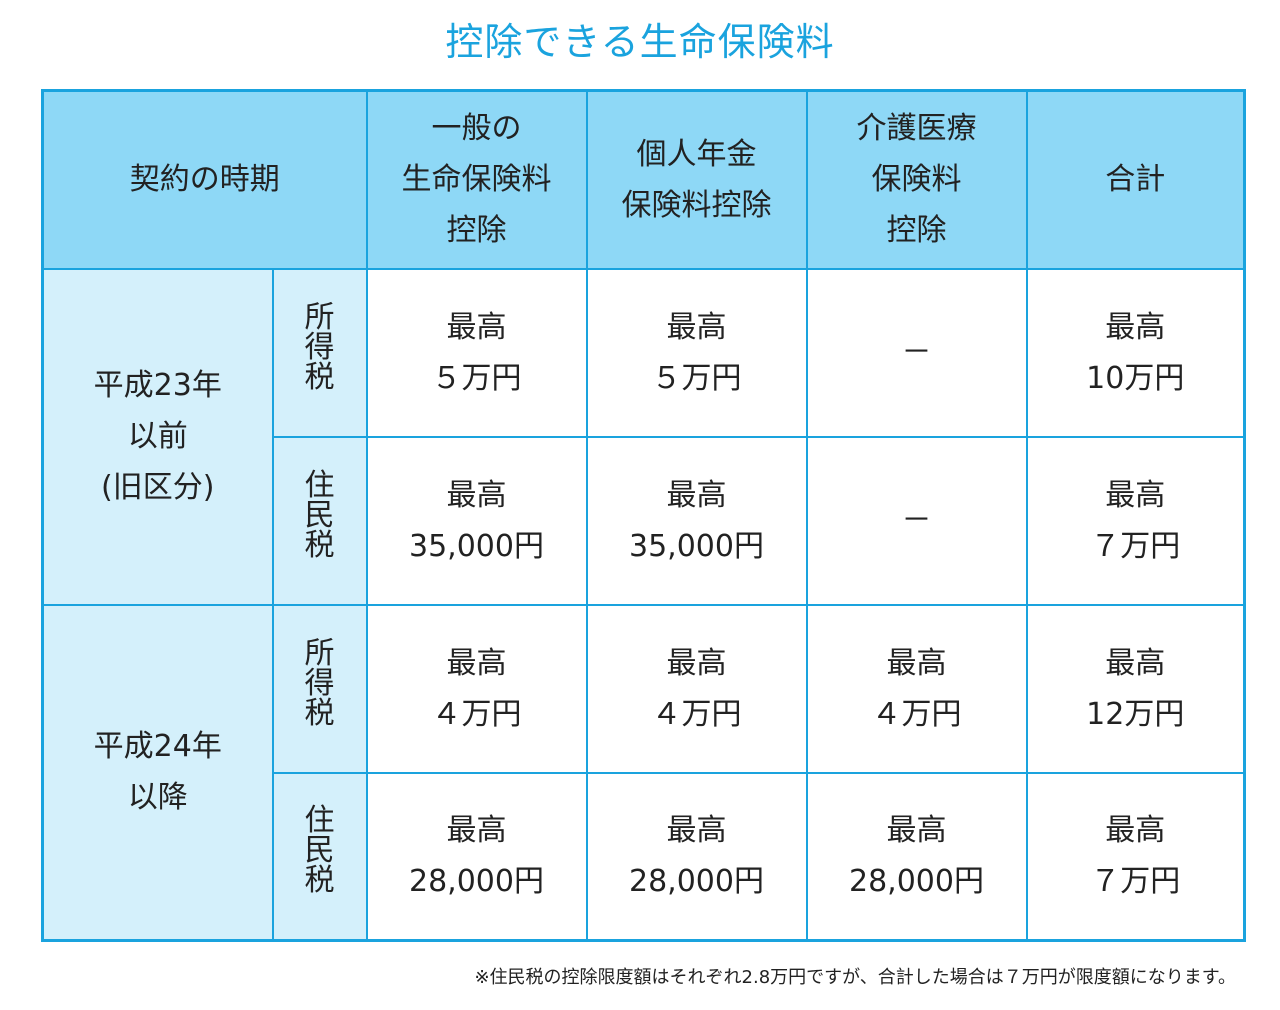  Describe the element at coordinates (157, 436) in the screenshot. I see `period-cell: 平成23年 以前 (旧区分)` at that location.